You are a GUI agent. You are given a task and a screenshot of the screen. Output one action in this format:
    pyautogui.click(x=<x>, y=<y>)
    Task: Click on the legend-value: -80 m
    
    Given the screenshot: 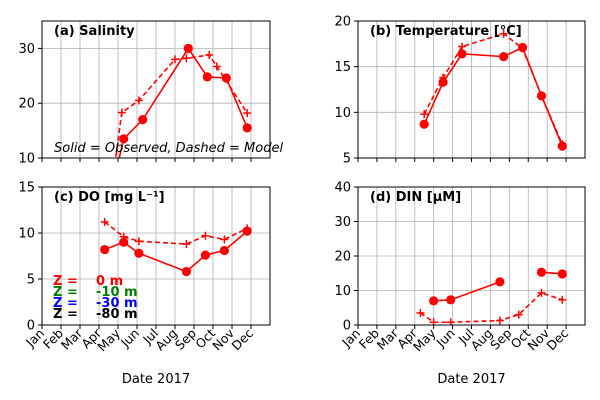 What is the action you would take?
    pyautogui.click(x=117, y=314)
    